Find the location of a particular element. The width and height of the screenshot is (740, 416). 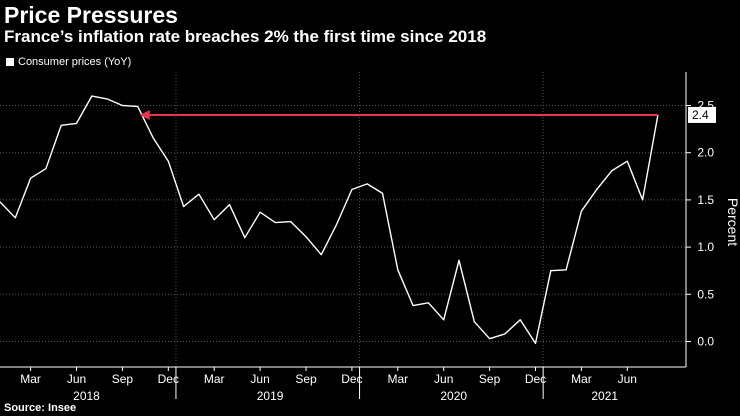

year-label: 2019 is located at coordinates (270, 396).